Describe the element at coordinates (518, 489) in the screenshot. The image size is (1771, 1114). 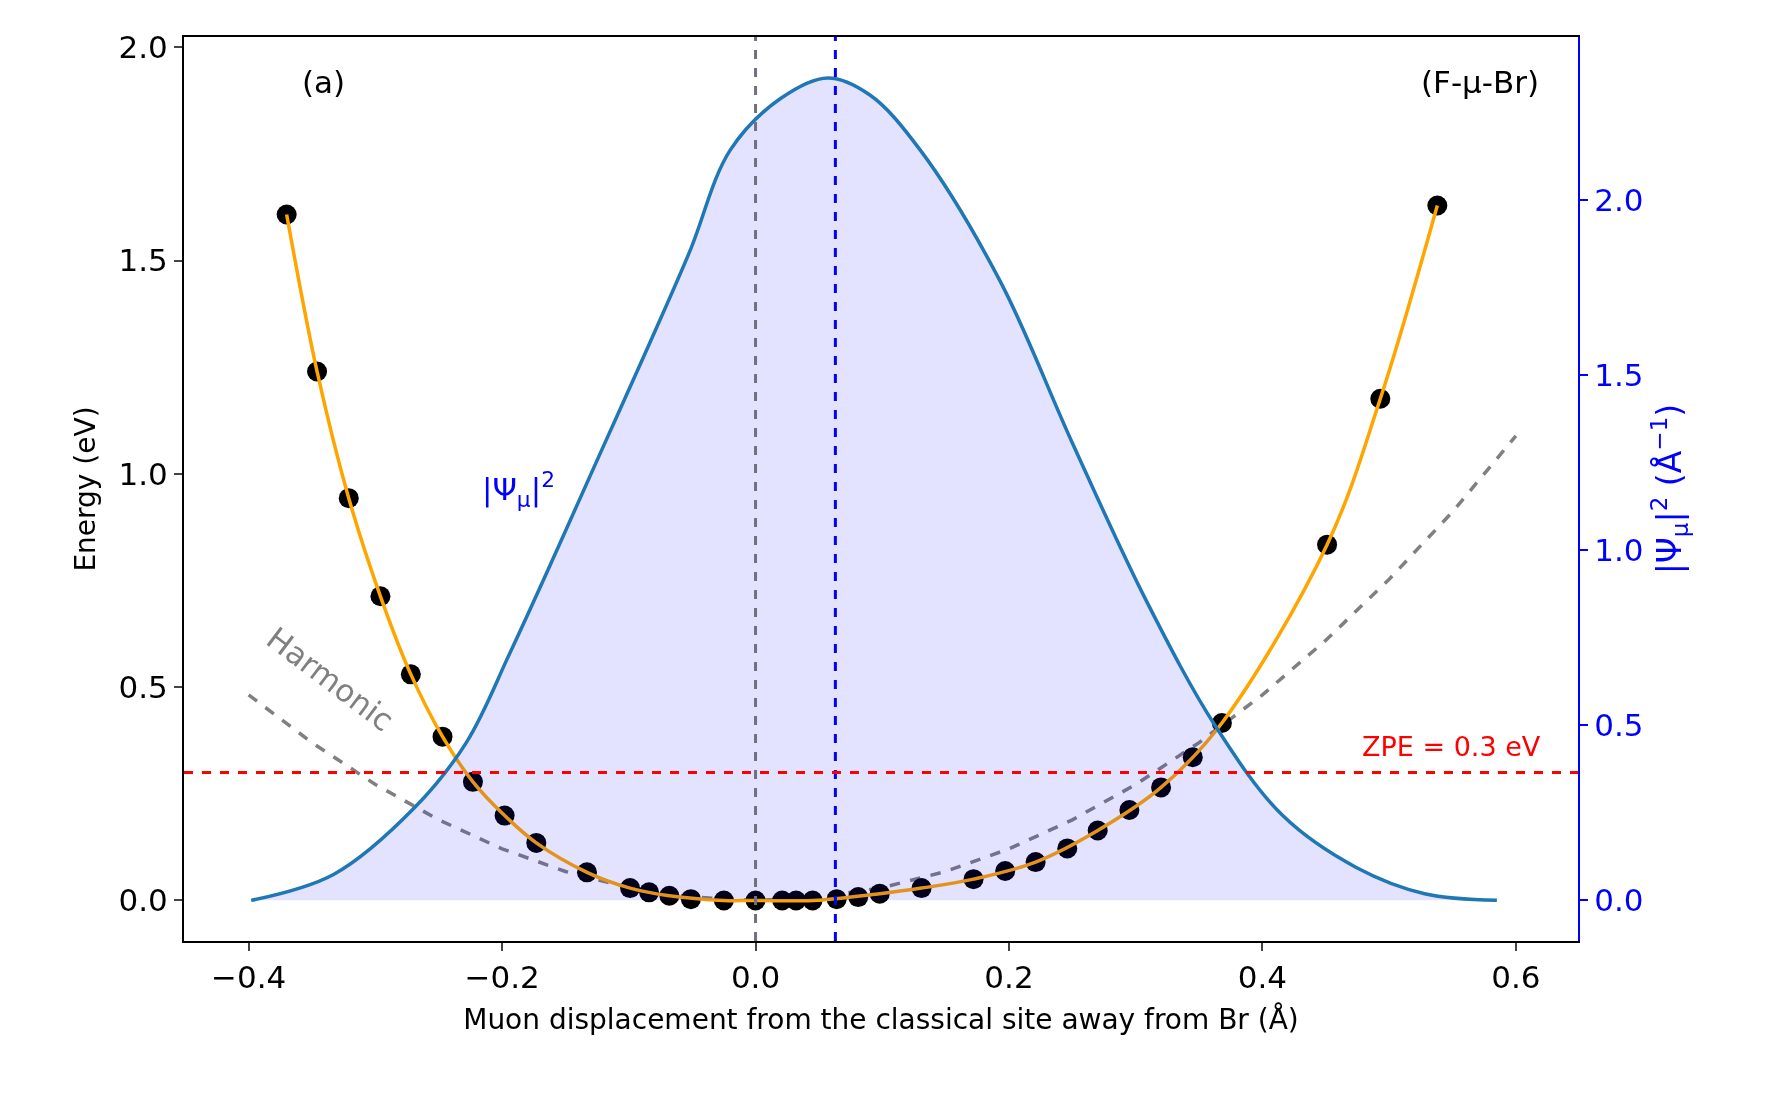
I see `annotation: |Ψ$_{μ}$|$^{2}$` at that location.